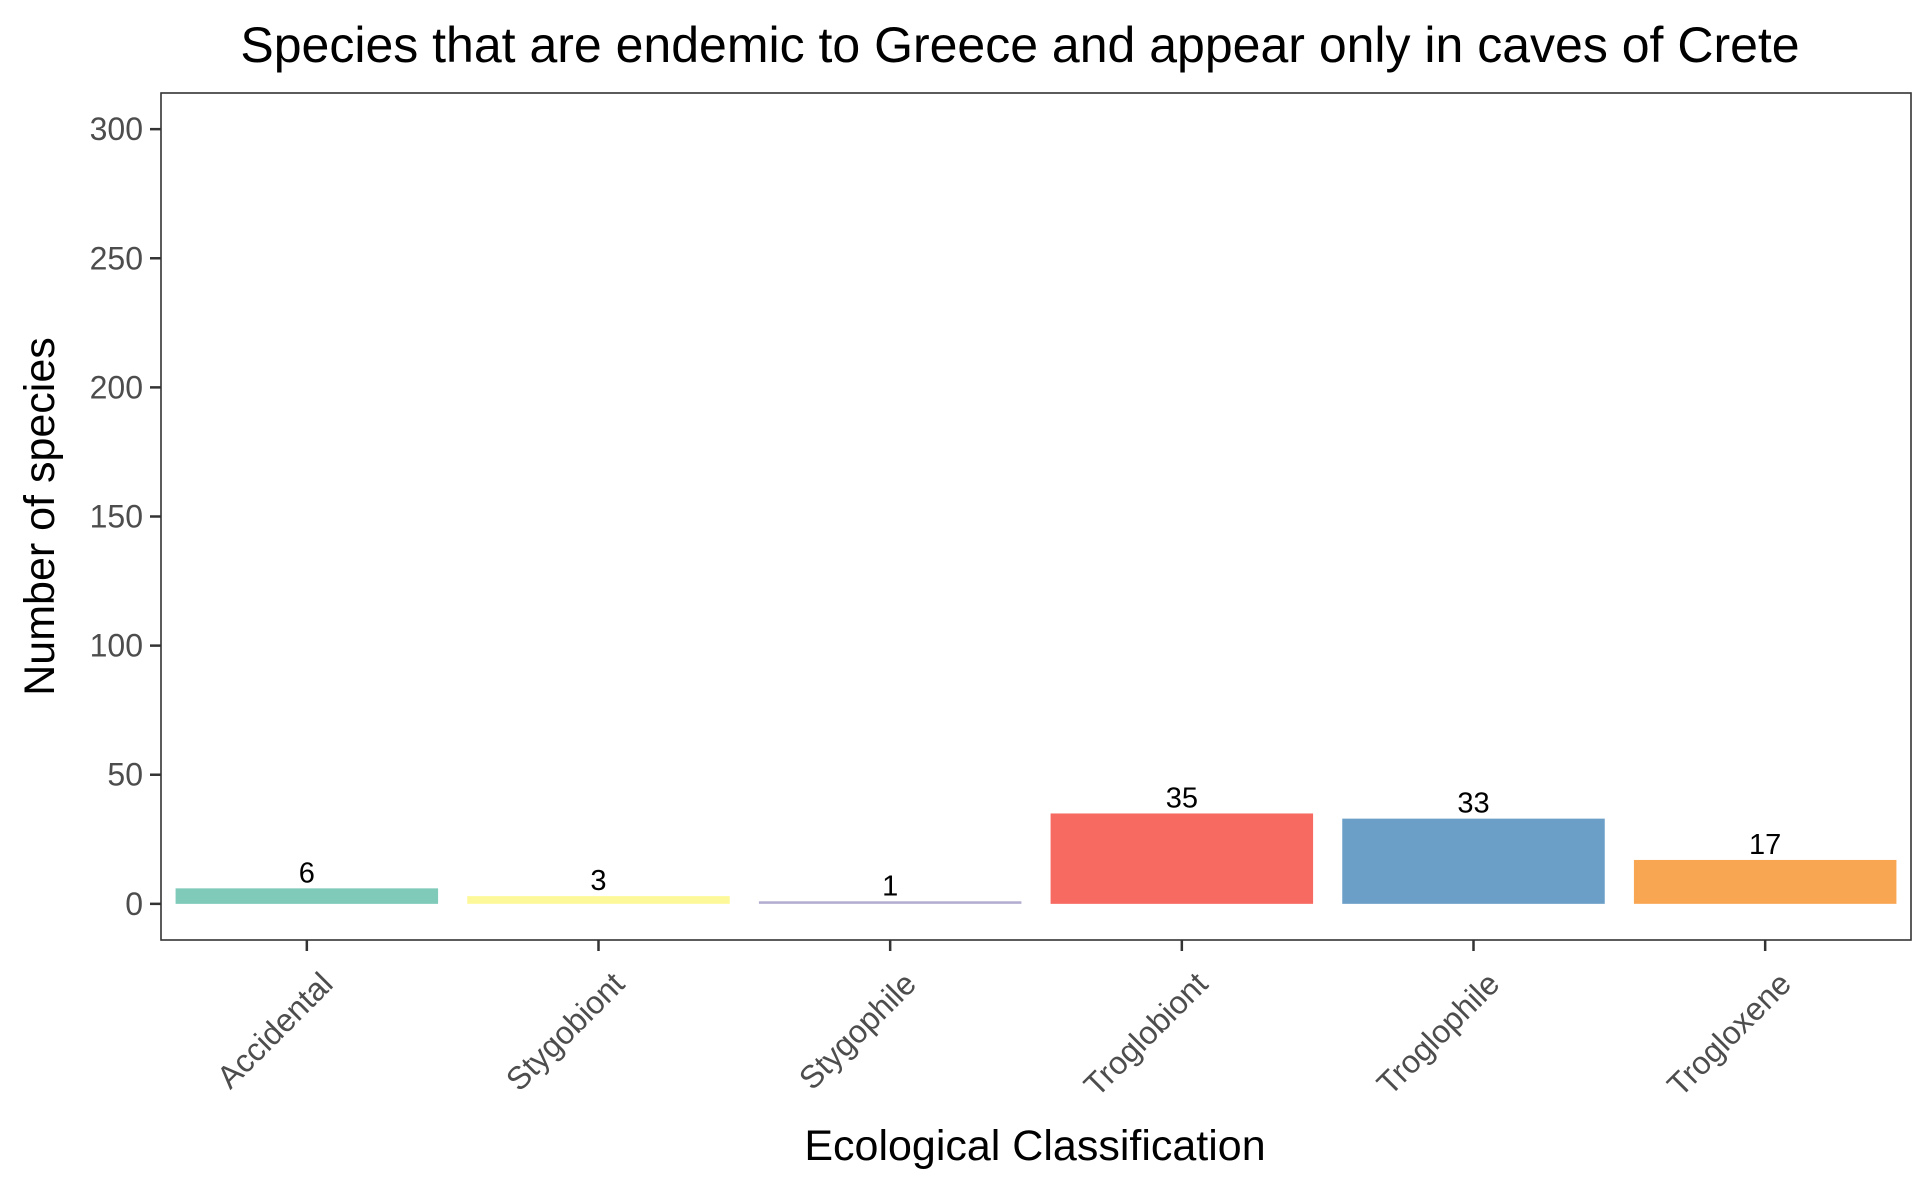 The image size is (1928, 1191). What do you see at coordinates (116, 129) in the screenshot?
I see `y-tick-label-300: 300` at bounding box center [116, 129].